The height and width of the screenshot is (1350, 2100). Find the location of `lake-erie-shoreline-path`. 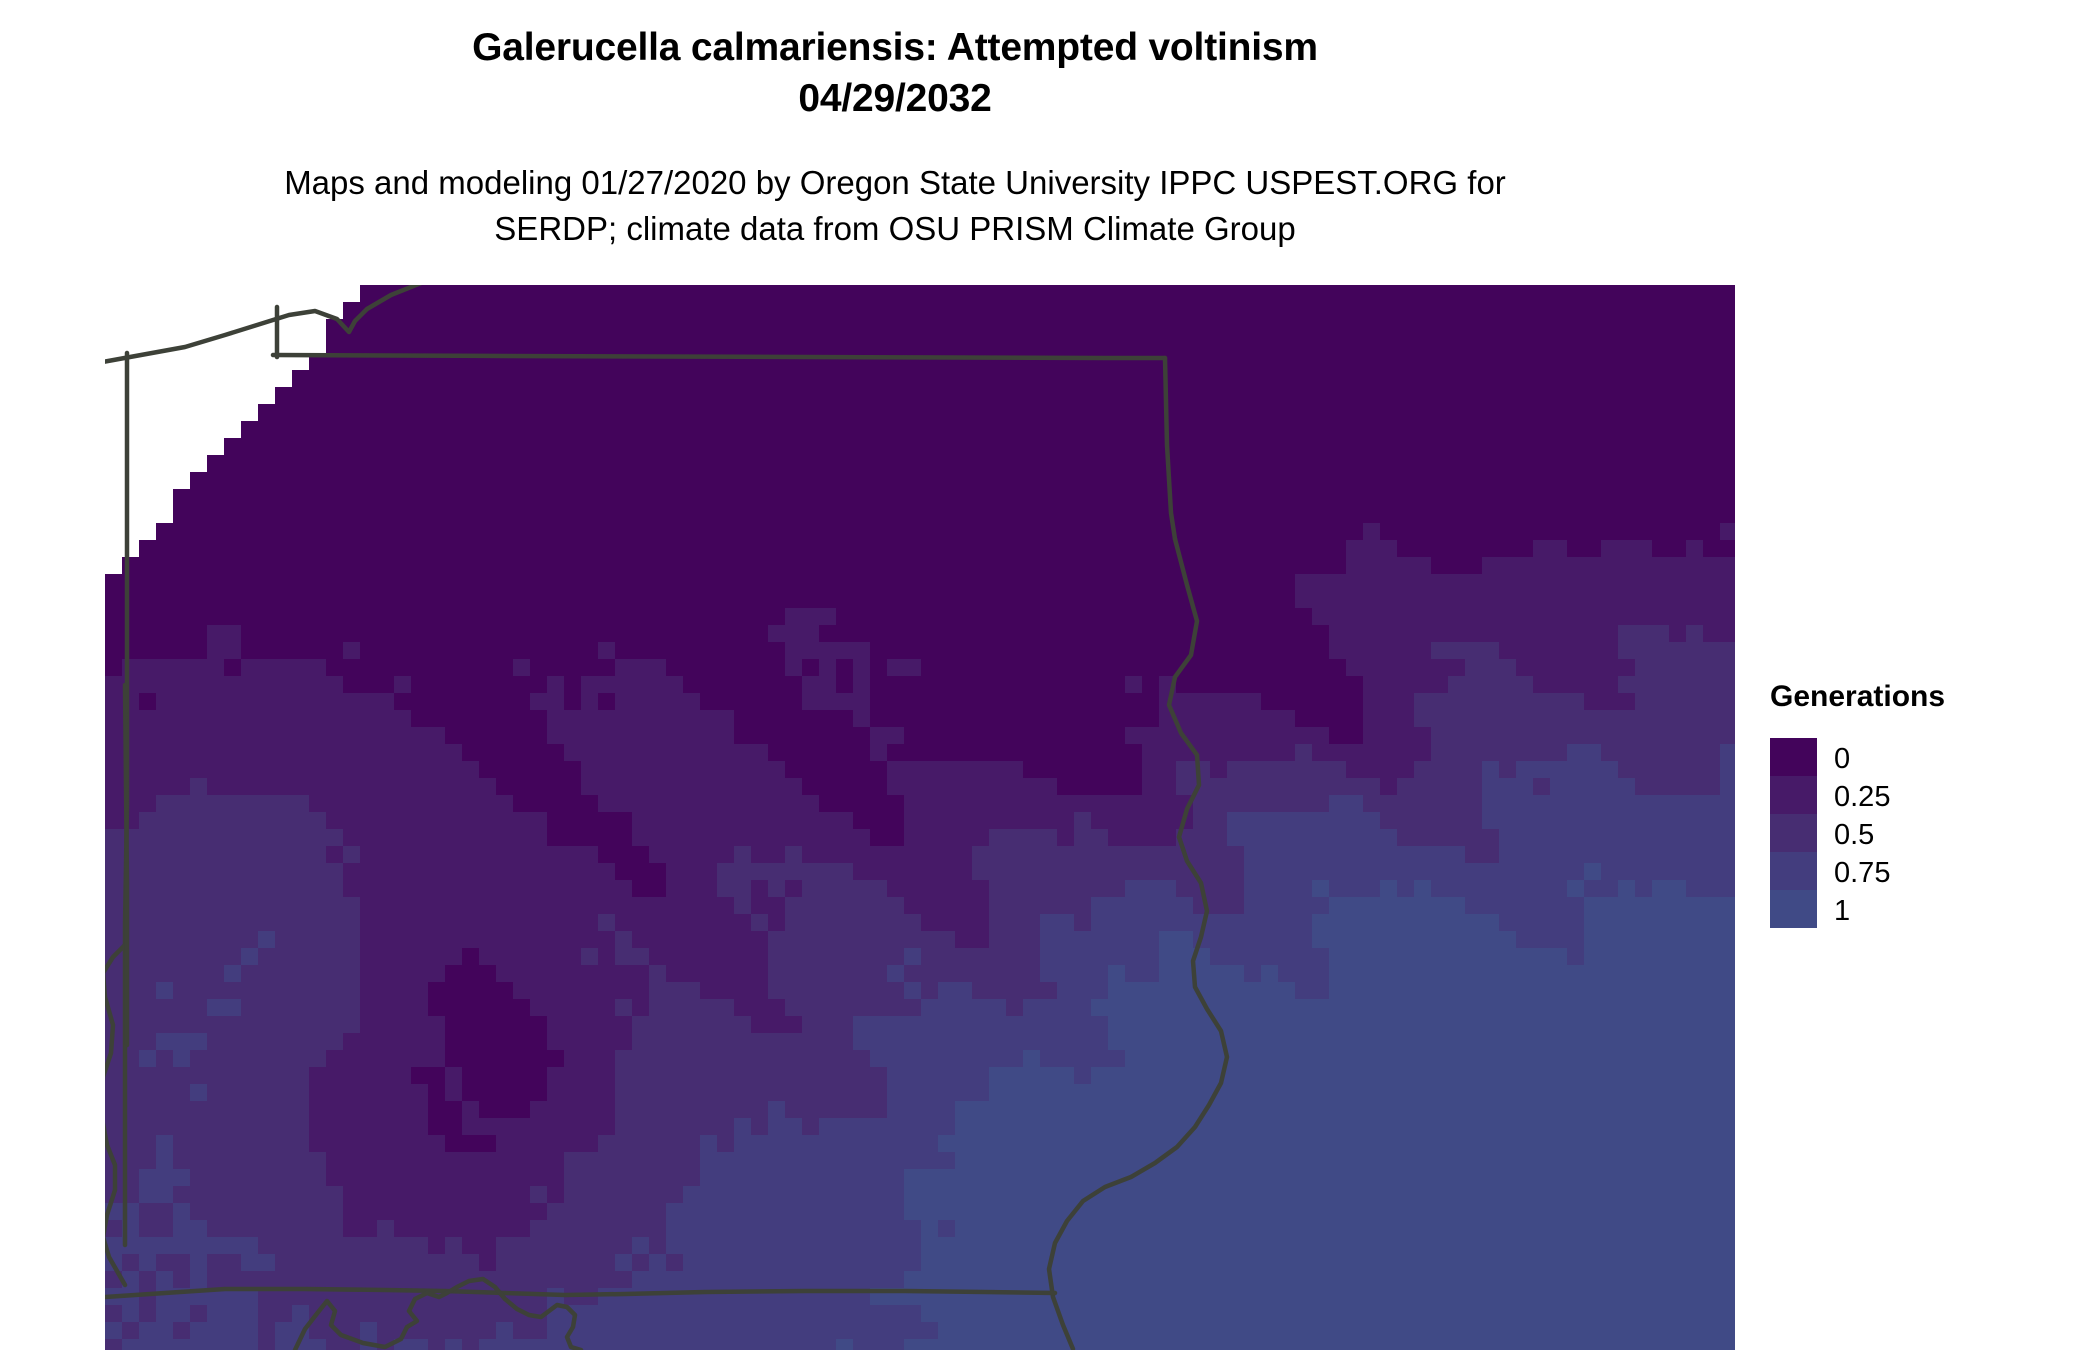

lake-erie-shoreline-path is located at coordinates (264, 324).